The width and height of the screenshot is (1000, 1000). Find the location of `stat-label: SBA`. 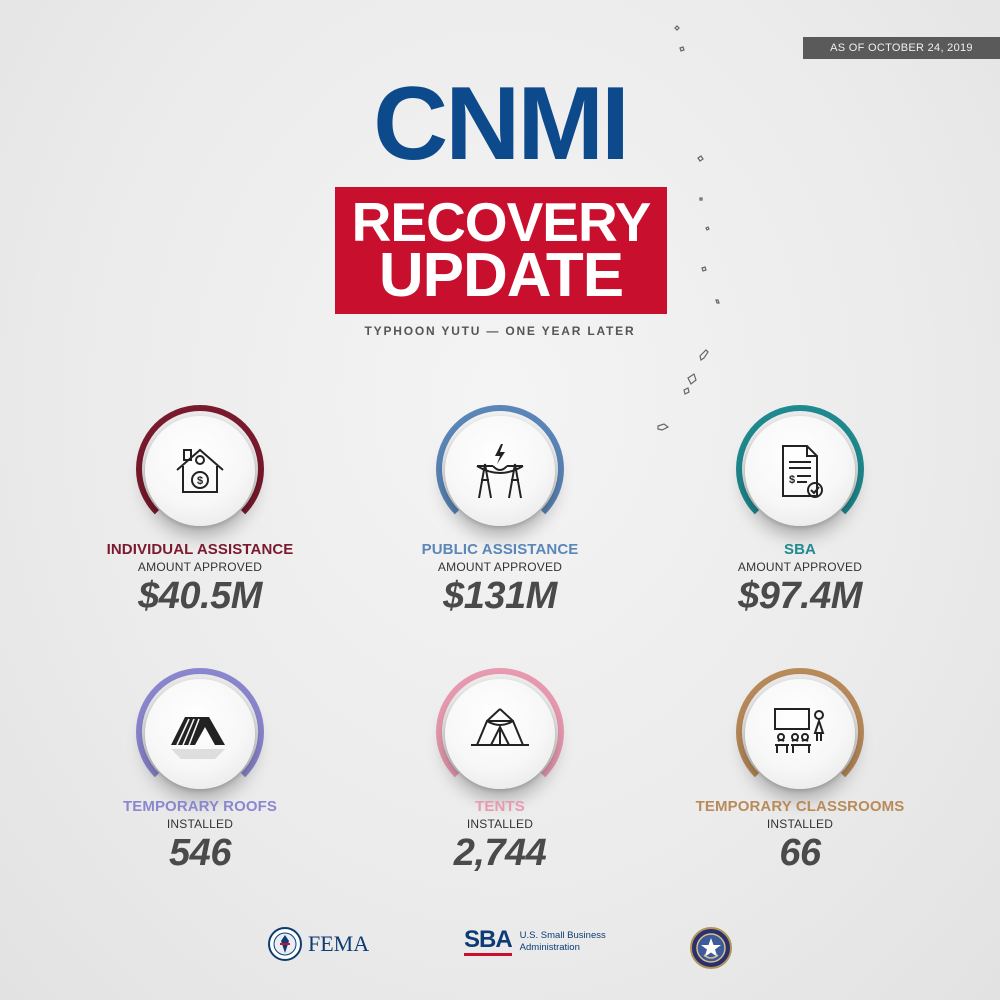

stat-label: SBA is located at coordinates (800, 549).